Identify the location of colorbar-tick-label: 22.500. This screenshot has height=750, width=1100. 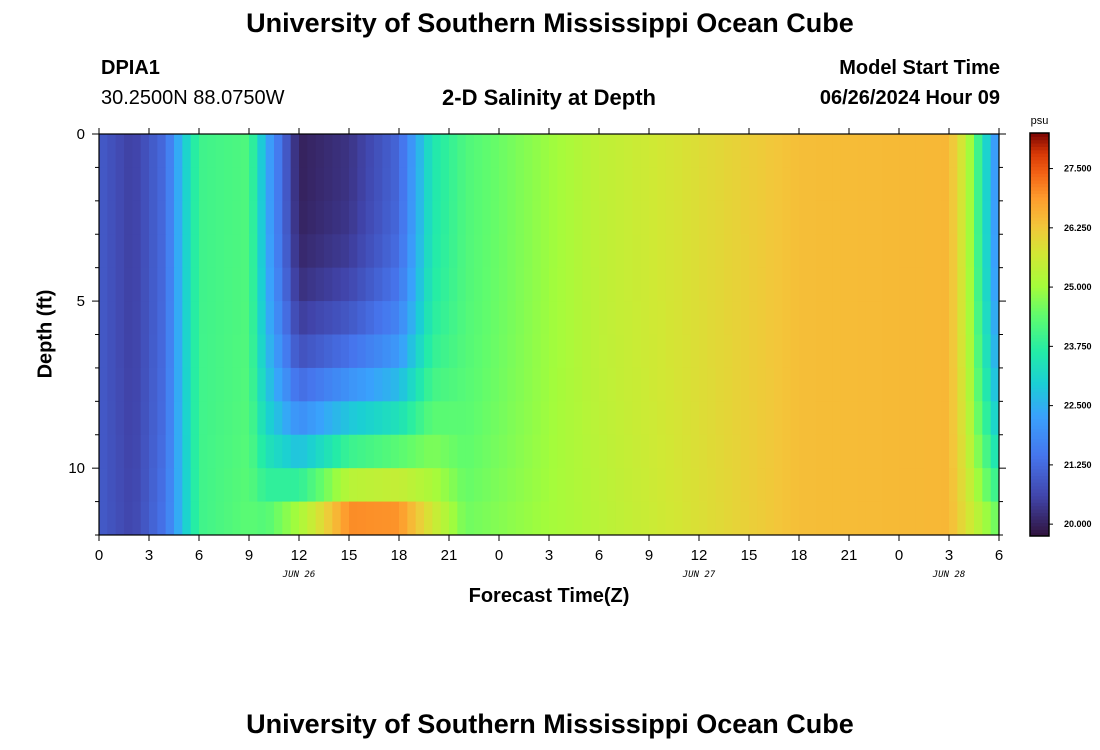
(1078, 406).